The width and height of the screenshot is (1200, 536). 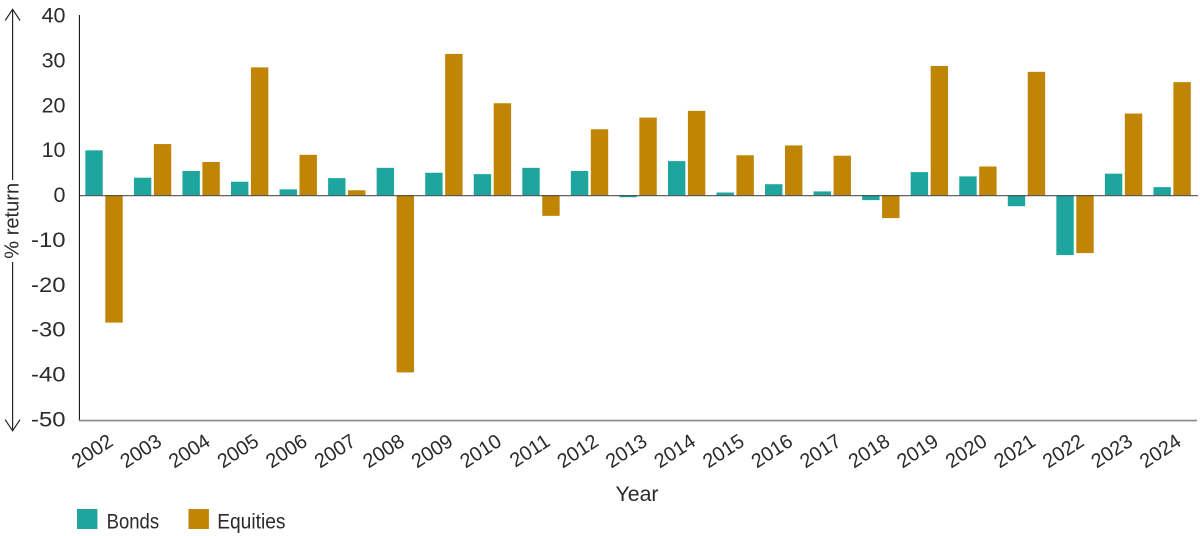 I want to click on svg-text: 2004, so click(x=189, y=451).